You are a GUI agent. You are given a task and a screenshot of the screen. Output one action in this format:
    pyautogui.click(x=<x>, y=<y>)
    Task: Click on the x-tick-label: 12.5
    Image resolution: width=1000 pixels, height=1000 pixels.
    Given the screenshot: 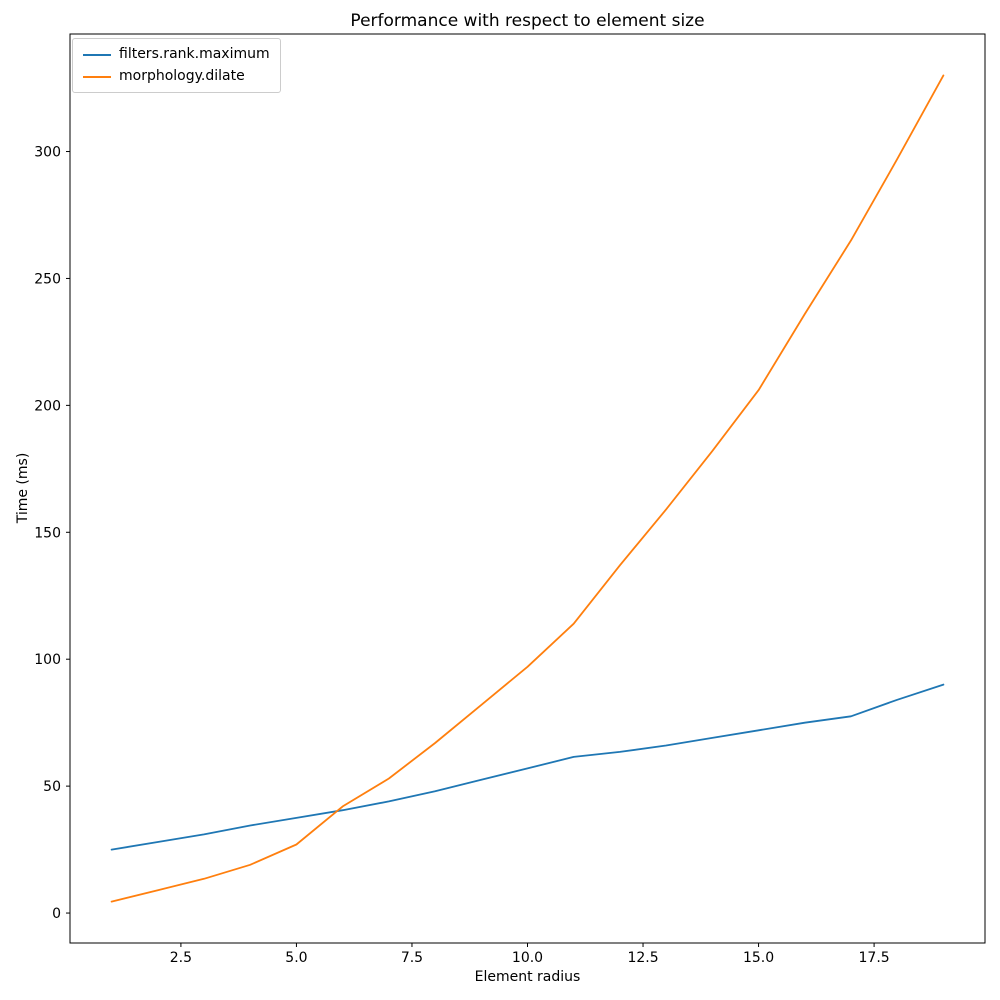 What is the action you would take?
    pyautogui.click(x=642, y=958)
    